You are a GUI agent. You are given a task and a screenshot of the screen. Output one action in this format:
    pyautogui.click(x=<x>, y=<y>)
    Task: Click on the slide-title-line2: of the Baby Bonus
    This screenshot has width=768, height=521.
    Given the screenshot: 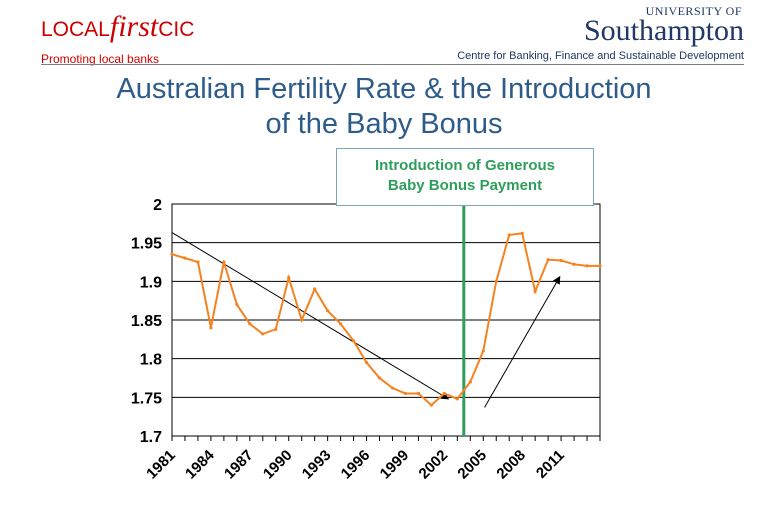 What is the action you would take?
    pyautogui.click(x=384, y=124)
    